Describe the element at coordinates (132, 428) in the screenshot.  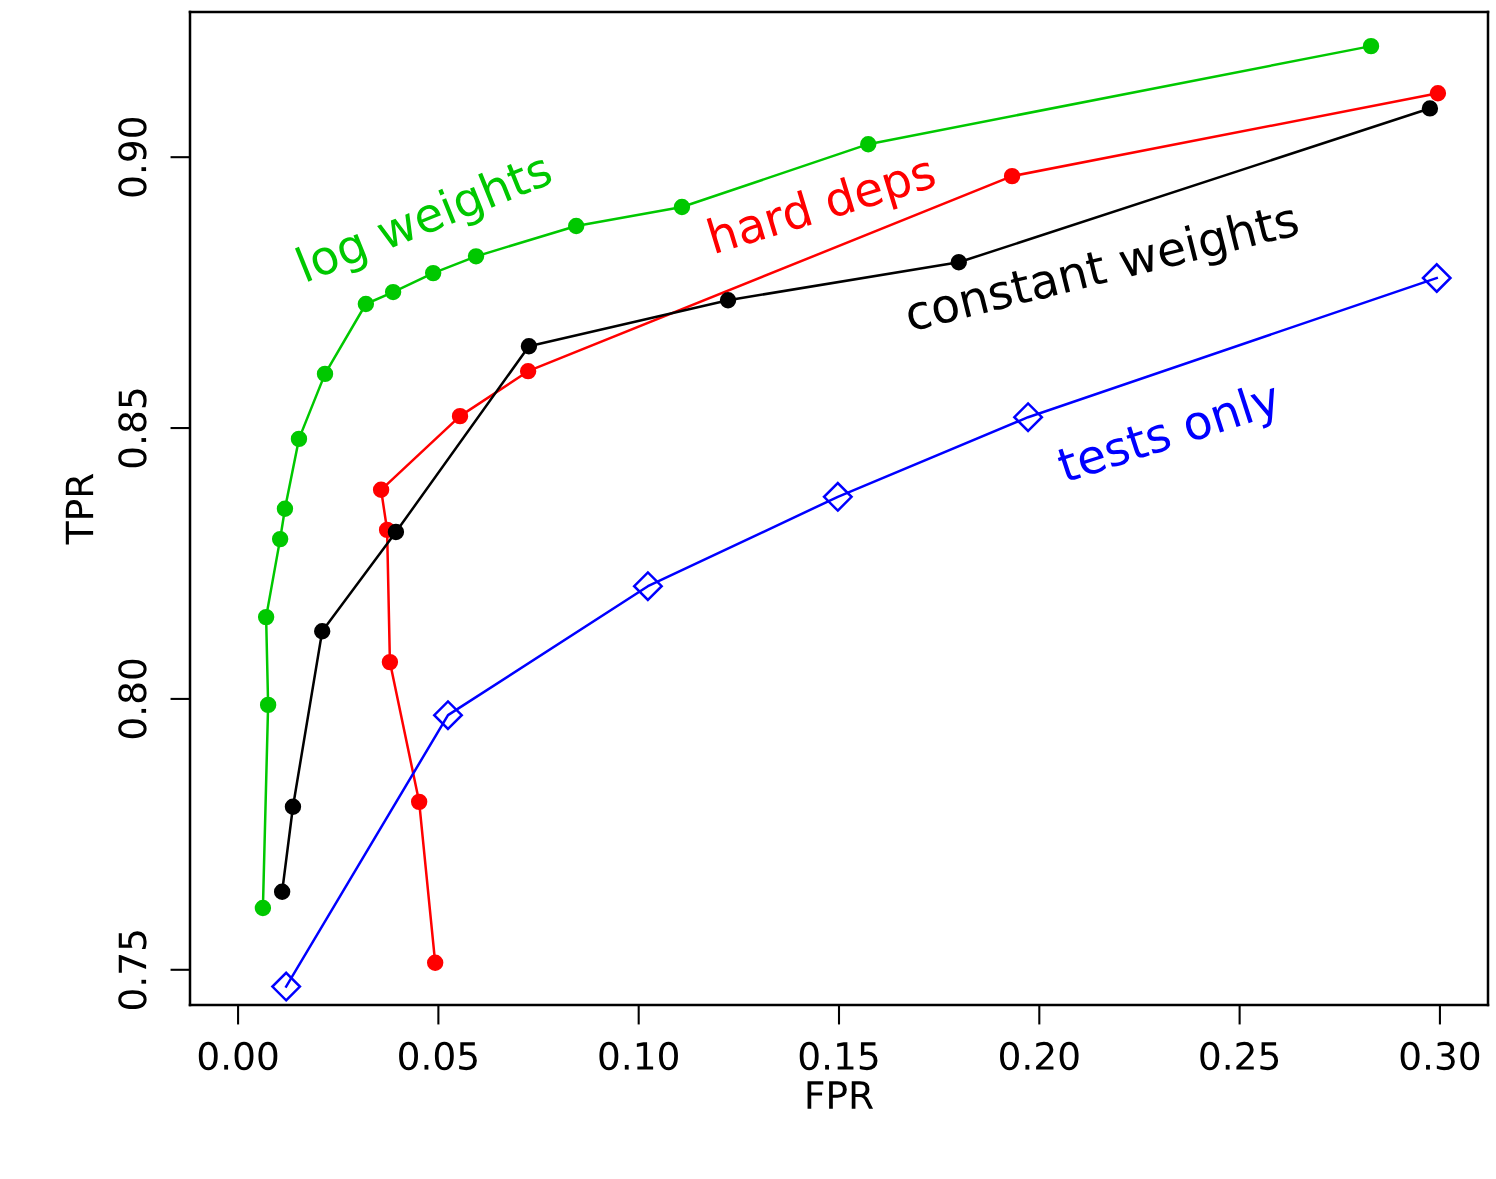
I see `y-tick-label: 0.85` at that location.